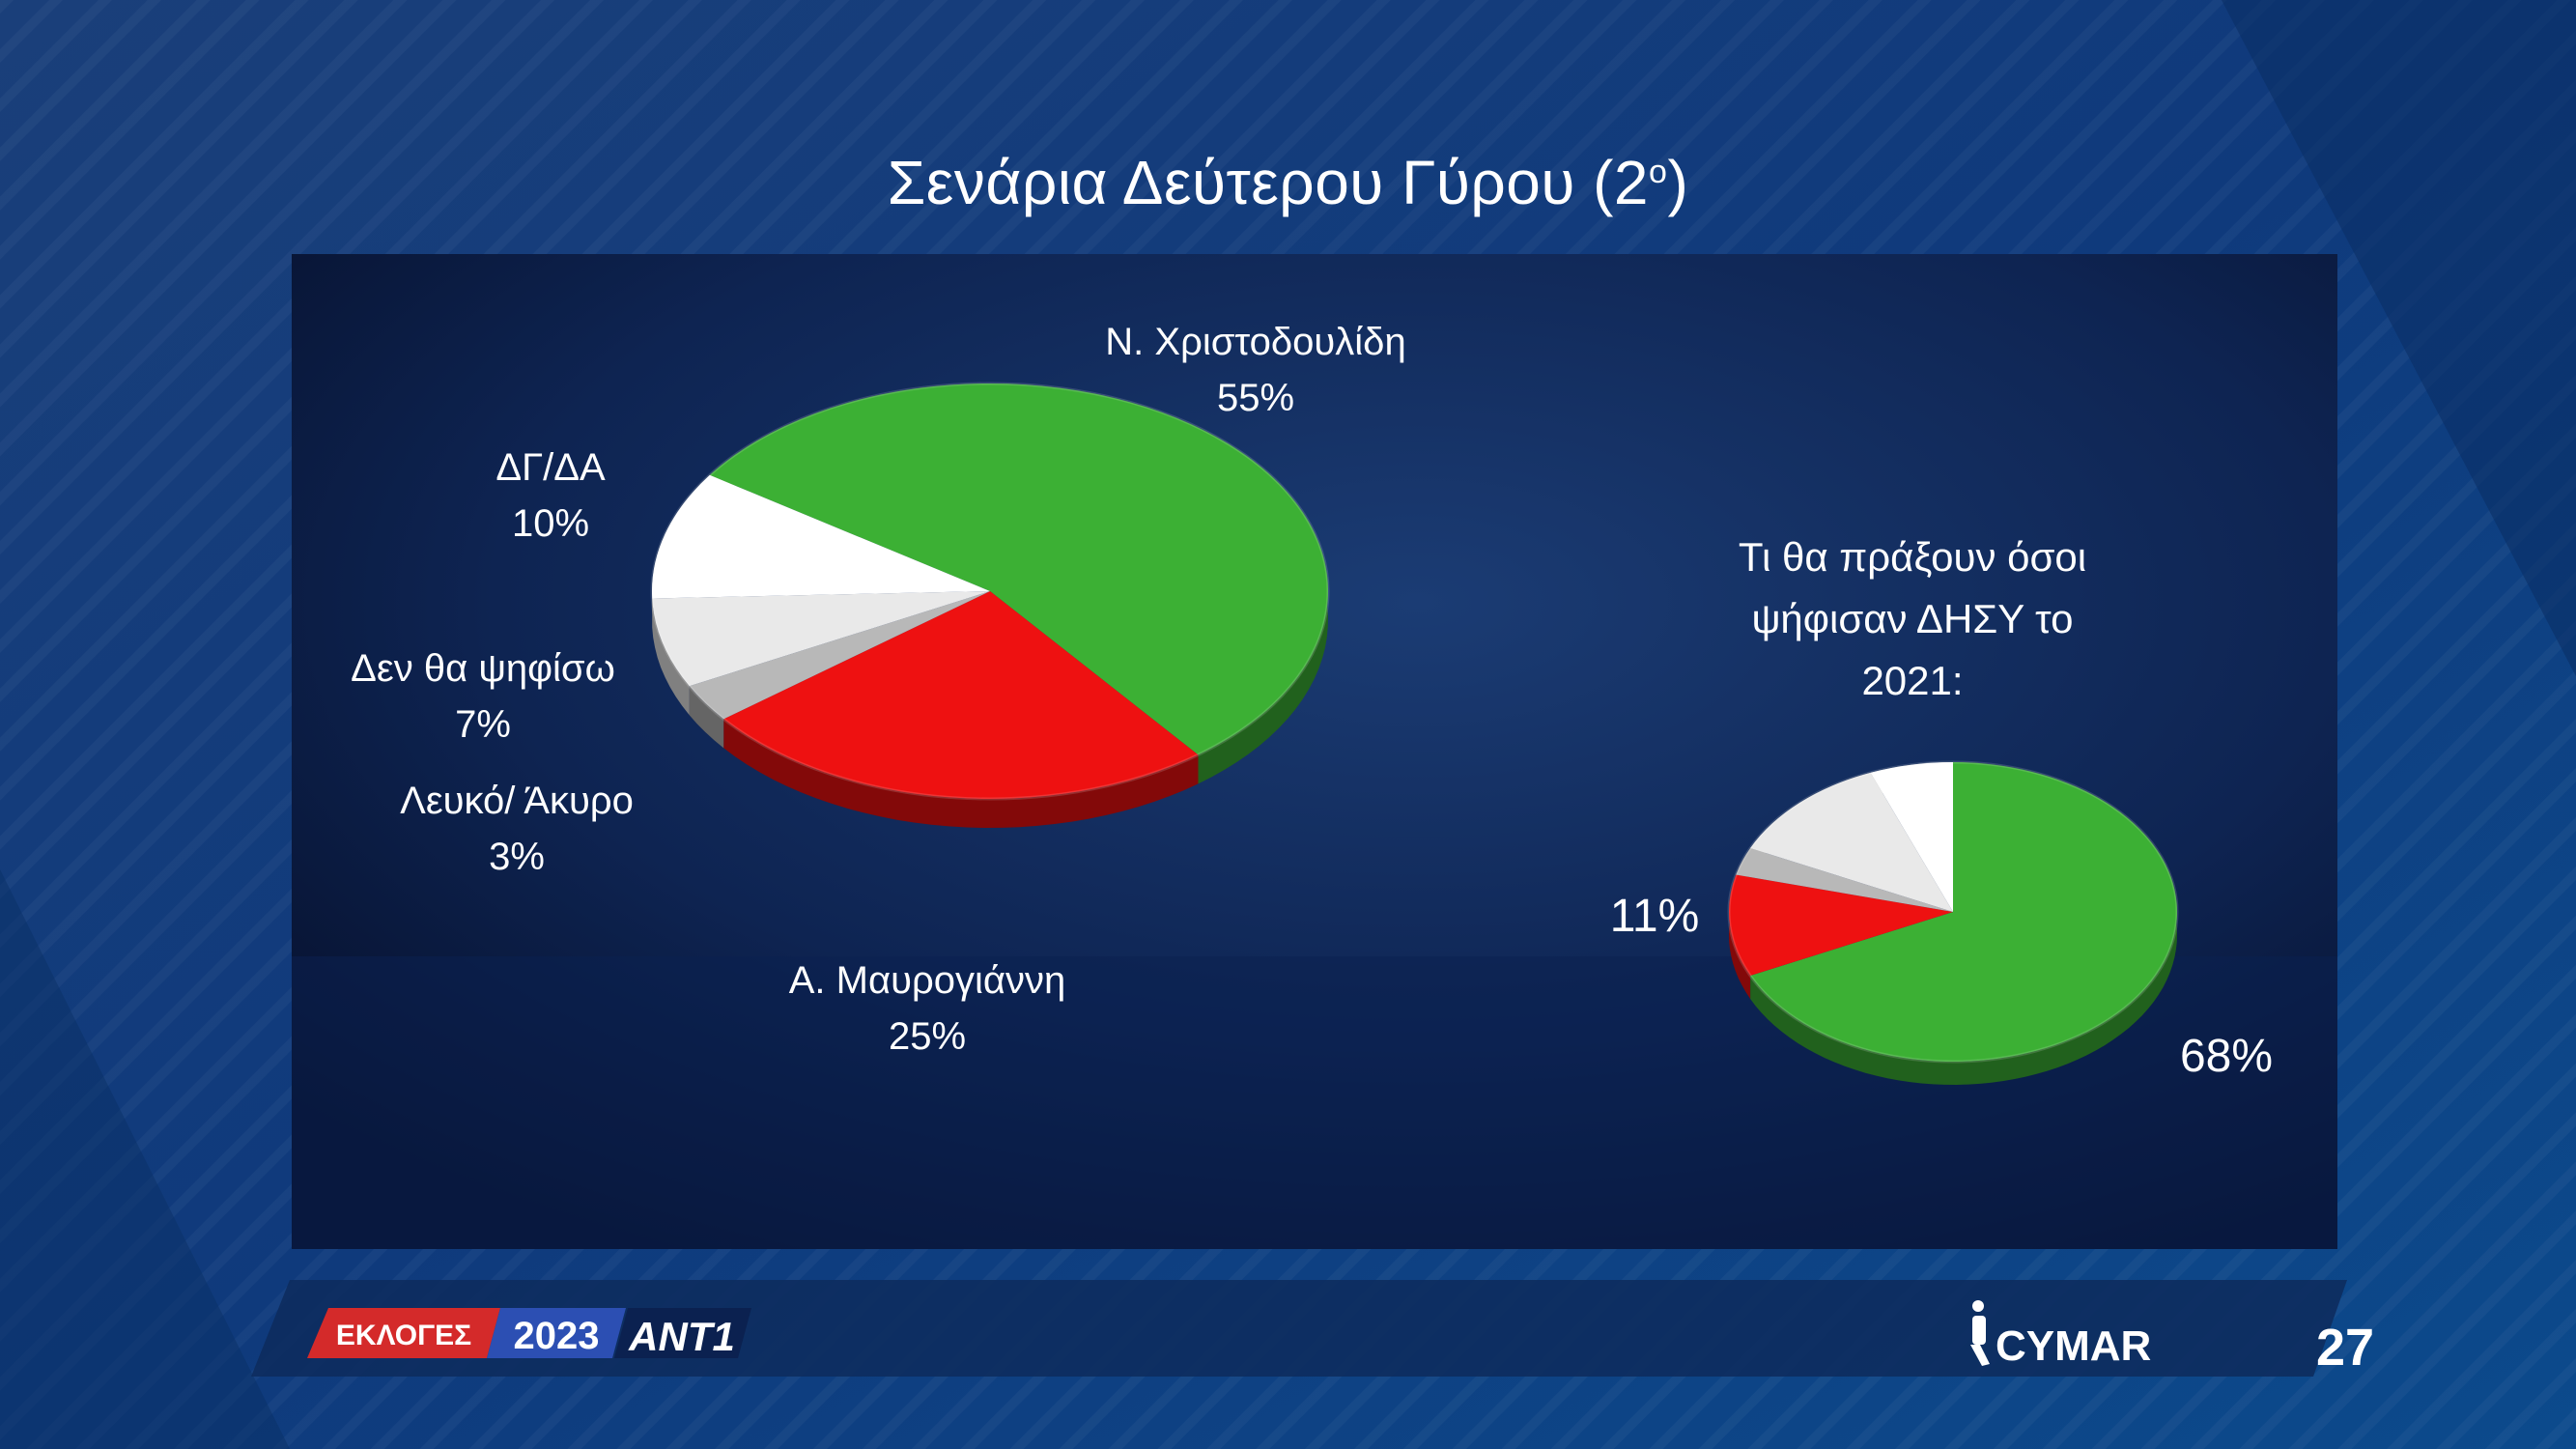 The height and width of the screenshot is (1449, 2576). I want to click on svg-text: ΕΚΛΟΓΕΣ, so click(403, 1335).